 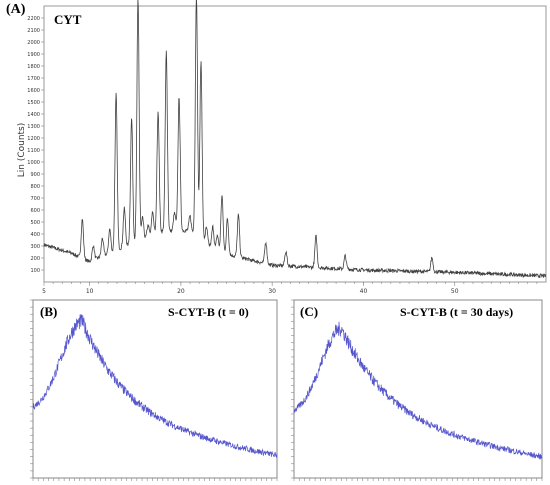 I want to click on panel-c-diffraction-trace, so click(x=418, y=390).